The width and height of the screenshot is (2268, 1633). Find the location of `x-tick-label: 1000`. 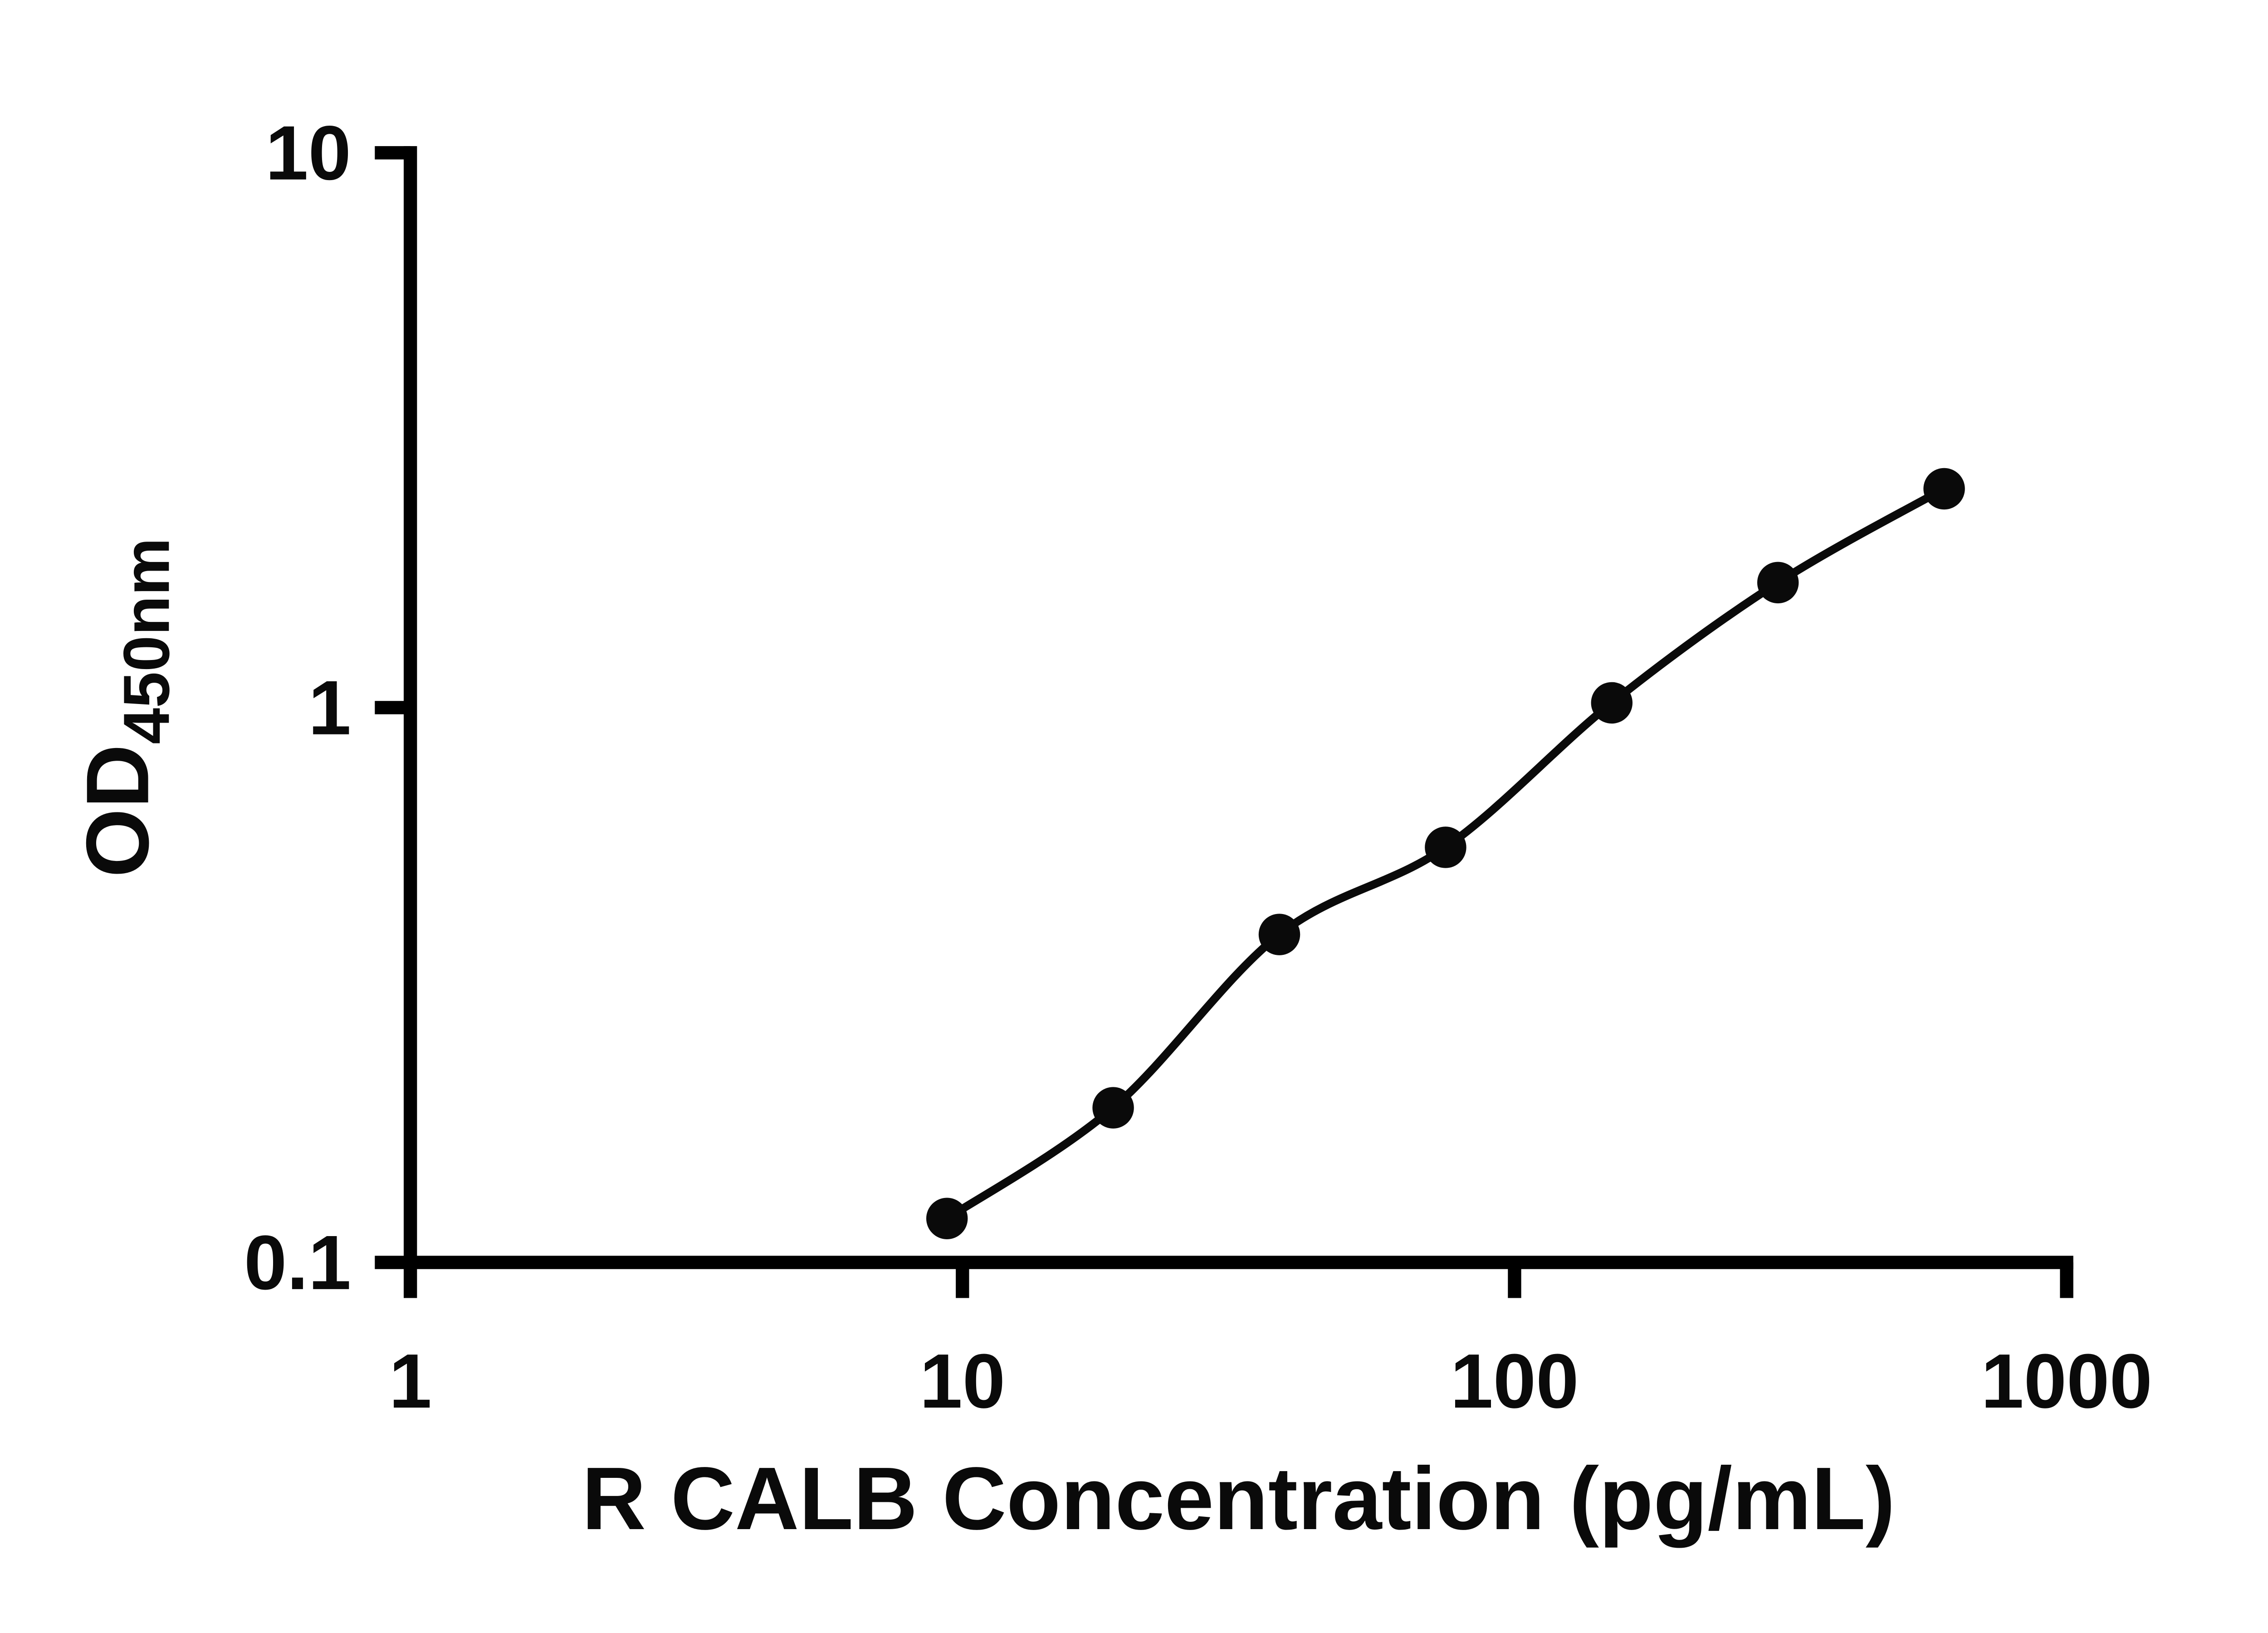

x-tick-label: 1000 is located at coordinates (2066, 1381).